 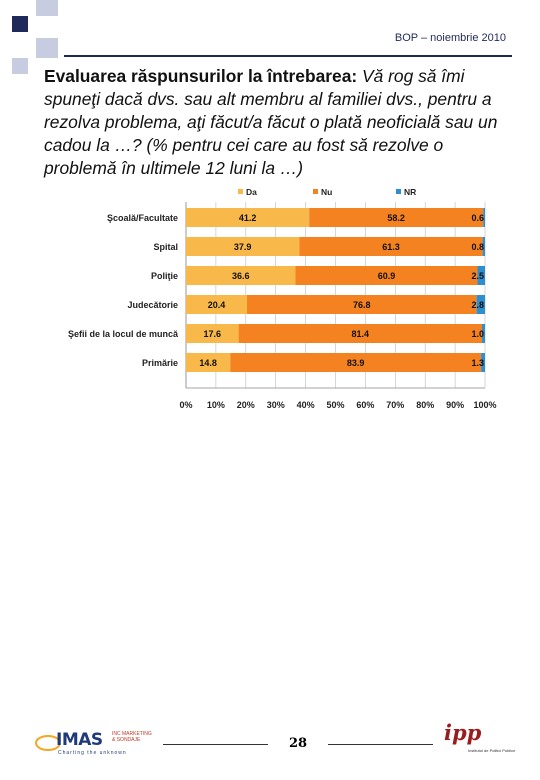 I want to click on x-tick-label: 60%, so click(x=365, y=405).